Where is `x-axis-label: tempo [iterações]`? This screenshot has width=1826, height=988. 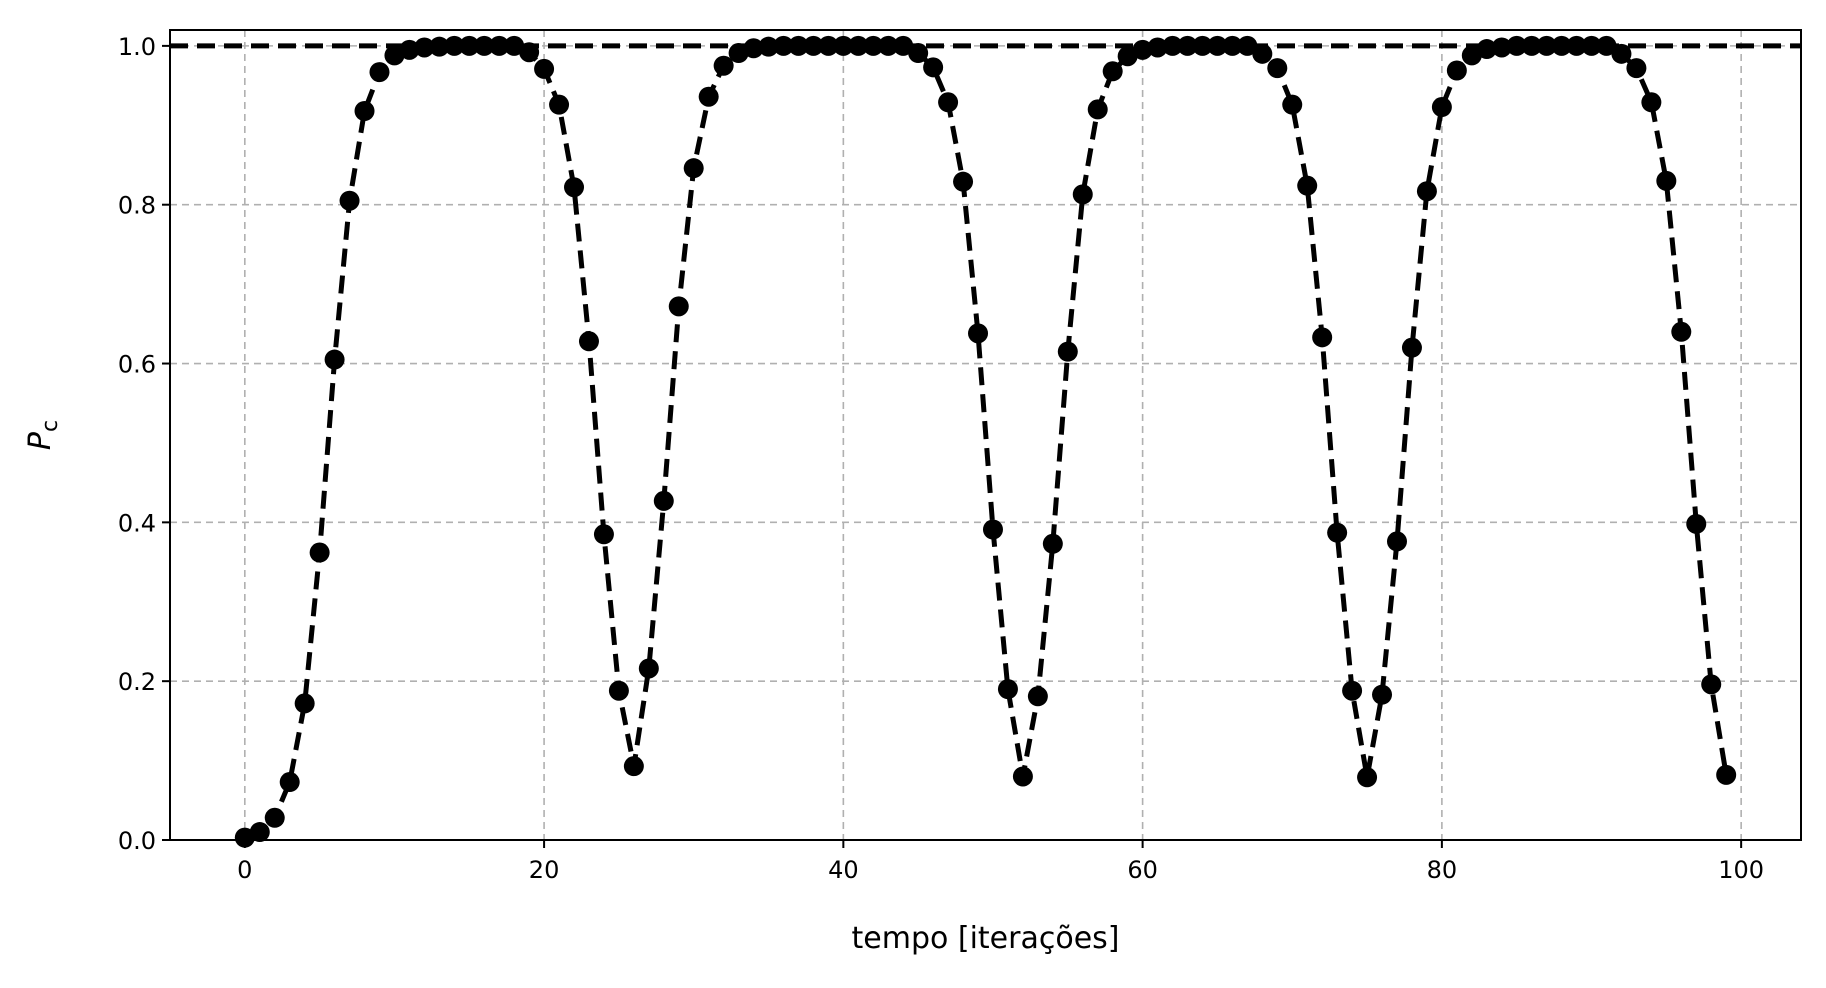 x-axis-label: tempo [iterações] is located at coordinates (986, 938).